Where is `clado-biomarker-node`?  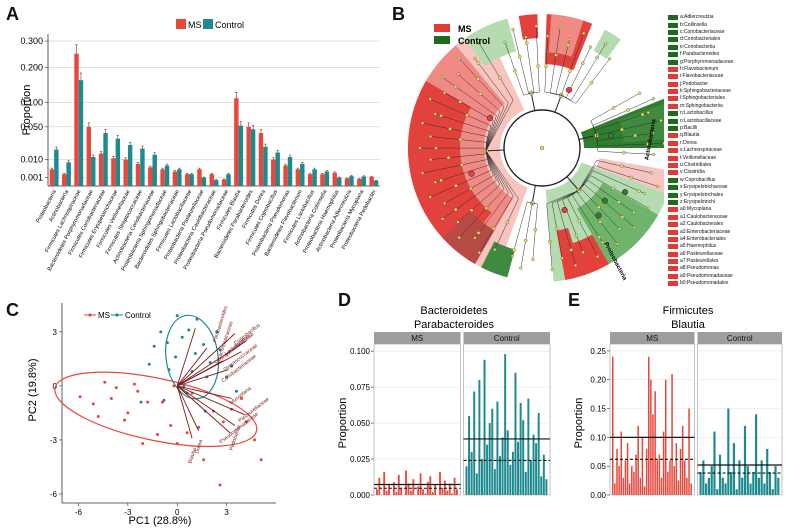 clado-biomarker-node is located at coordinates (471, 173).